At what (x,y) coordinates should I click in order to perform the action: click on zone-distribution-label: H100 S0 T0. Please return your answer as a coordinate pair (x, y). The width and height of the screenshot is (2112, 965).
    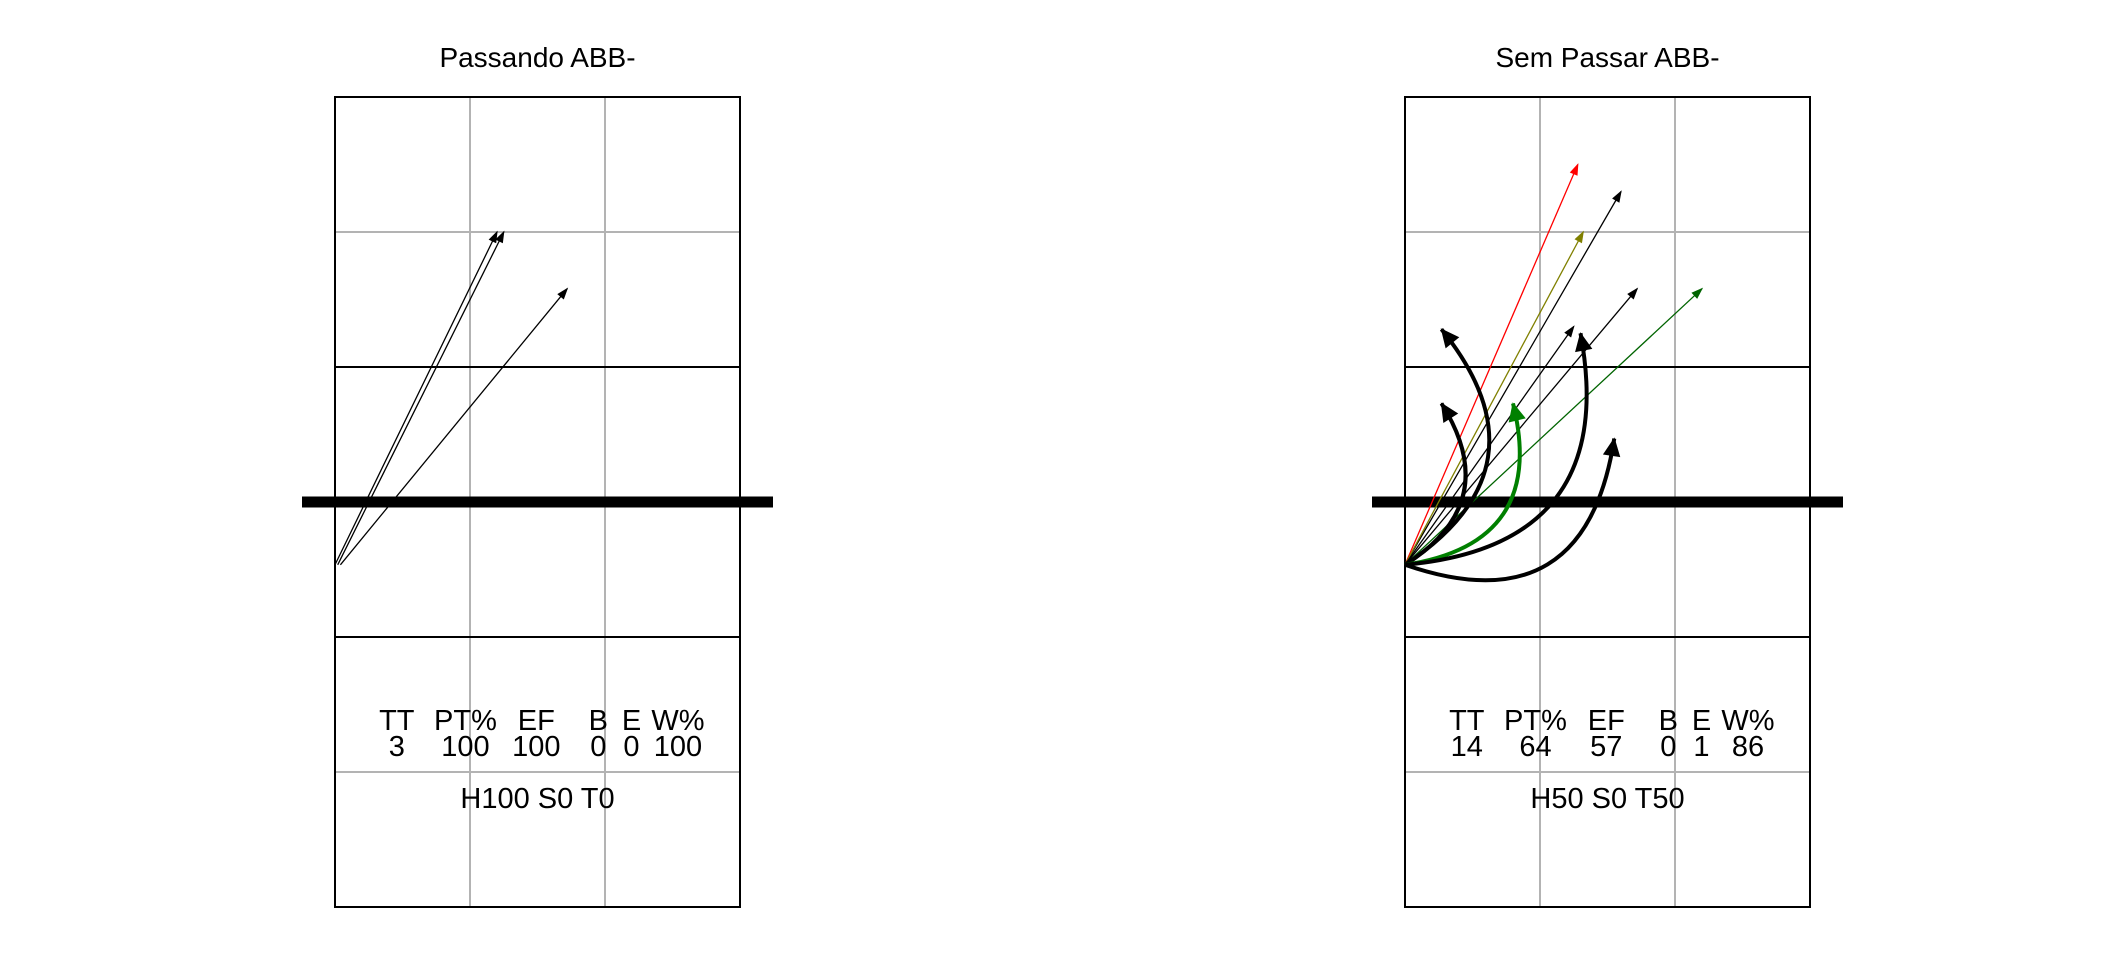
    Looking at the image, I should click on (537, 799).